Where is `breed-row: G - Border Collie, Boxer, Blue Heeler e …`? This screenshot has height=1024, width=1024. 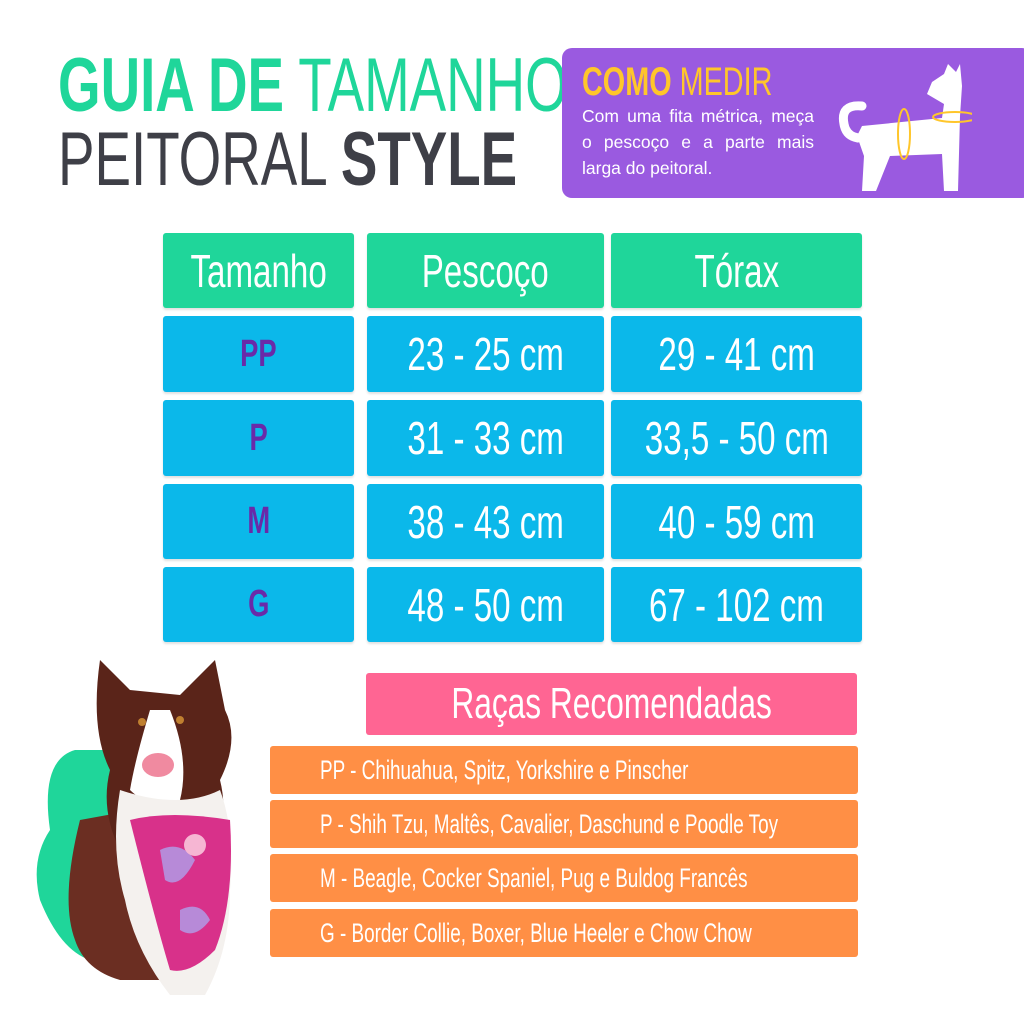
breed-row: G - Border Collie, Boxer, Blue Heeler e … is located at coordinates (564, 933).